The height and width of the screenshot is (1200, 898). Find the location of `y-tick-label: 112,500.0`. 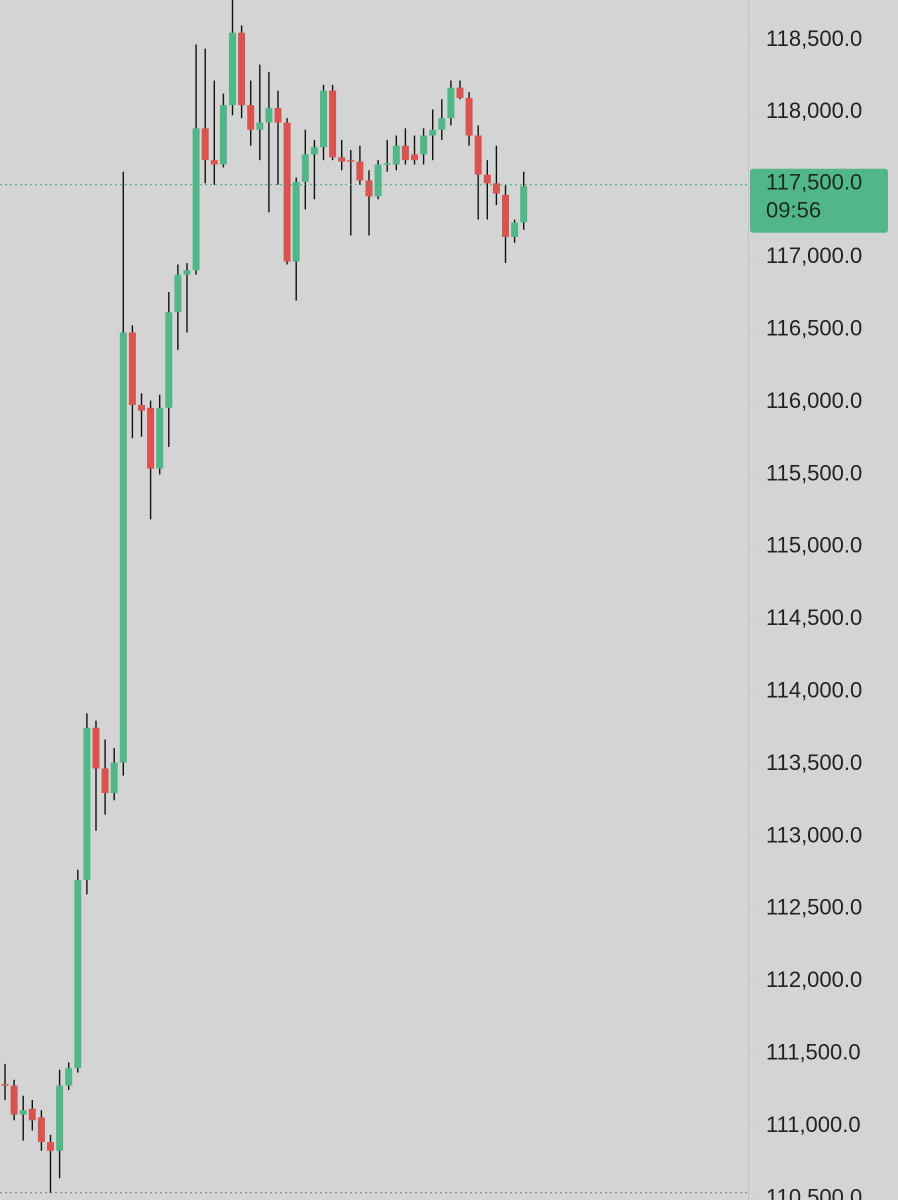

y-tick-label: 112,500.0 is located at coordinates (814, 907).